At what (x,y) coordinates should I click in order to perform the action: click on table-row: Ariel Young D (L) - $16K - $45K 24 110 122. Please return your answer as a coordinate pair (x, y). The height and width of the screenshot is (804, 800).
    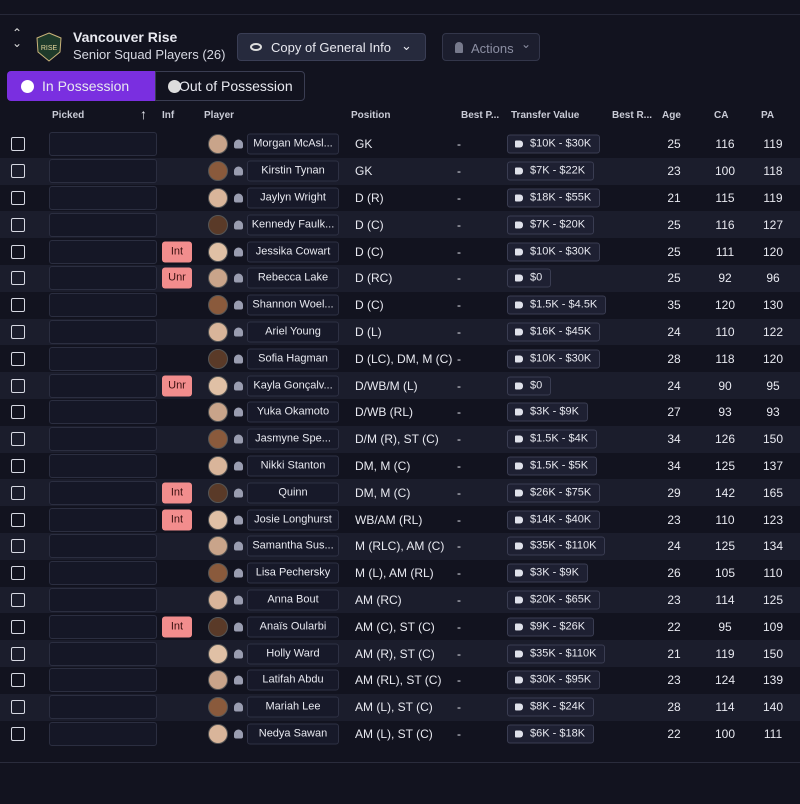
    Looking at the image, I should click on (400, 332).